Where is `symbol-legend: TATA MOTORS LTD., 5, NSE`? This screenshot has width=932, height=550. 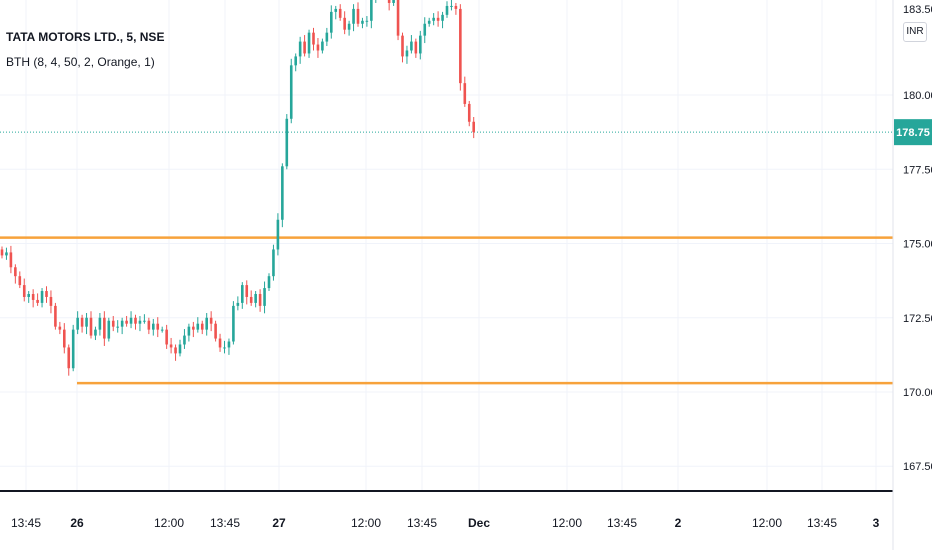
symbol-legend: TATA MOTORS LTD., 5, NSE is located at coordinates (85, 37).